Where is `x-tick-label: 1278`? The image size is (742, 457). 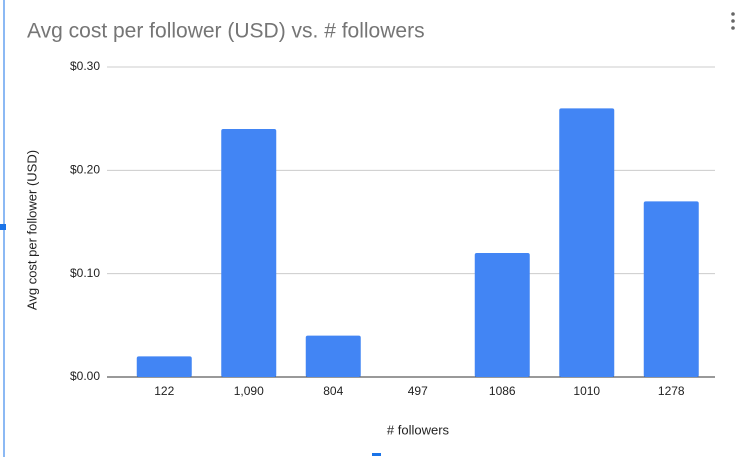 x-tick-label: 1278 is located at coordinates (671, 391).